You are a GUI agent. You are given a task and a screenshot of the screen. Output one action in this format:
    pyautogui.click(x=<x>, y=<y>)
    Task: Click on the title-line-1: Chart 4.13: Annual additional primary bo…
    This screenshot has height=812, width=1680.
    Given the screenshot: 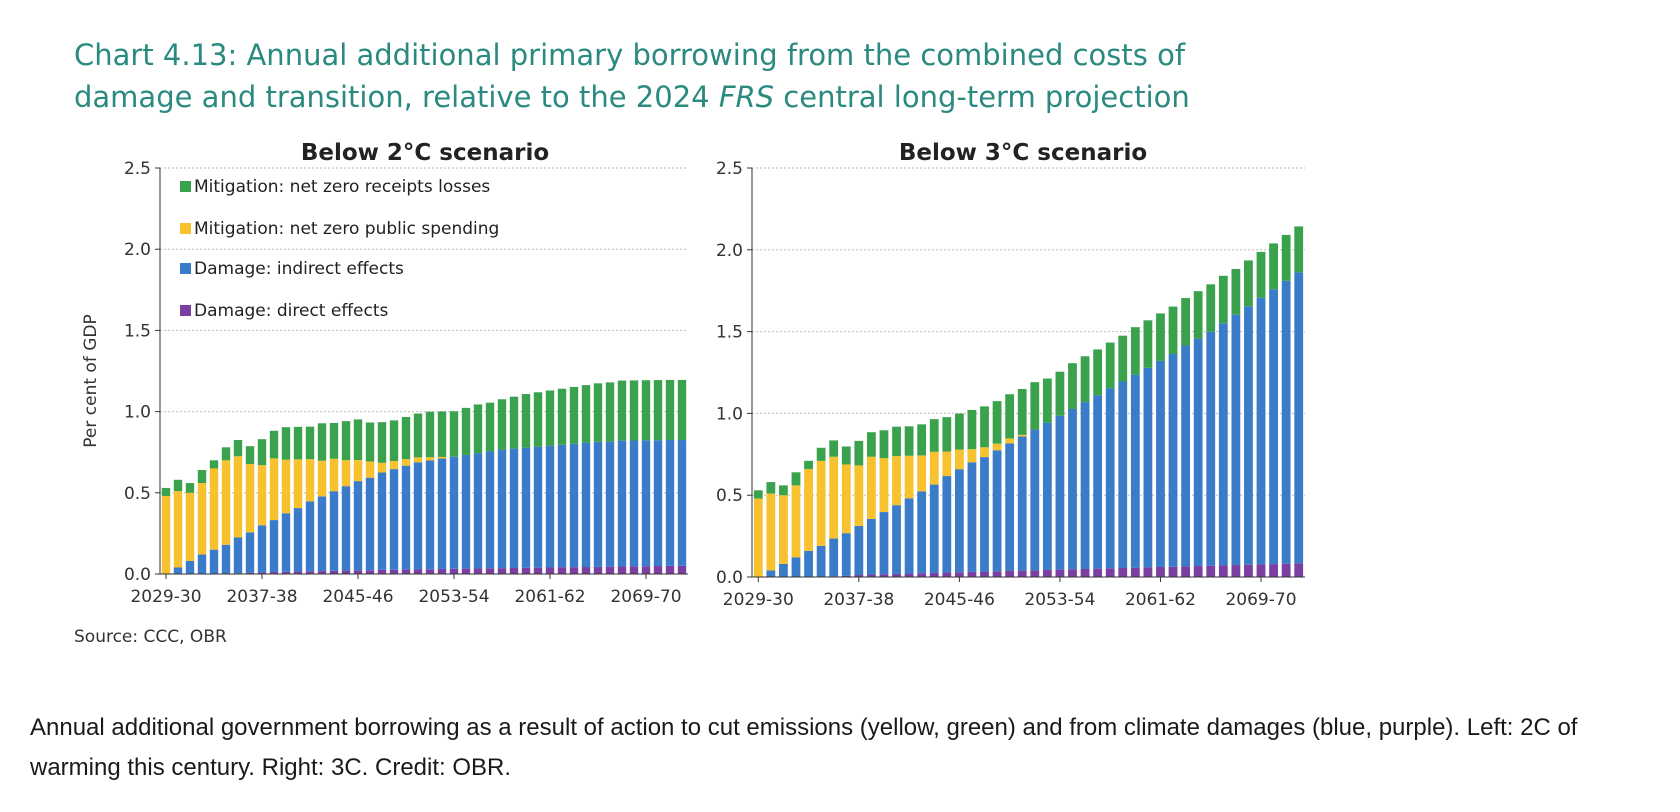 What is the action you would take?
    pyautogui.click(x=630, y=55)
    